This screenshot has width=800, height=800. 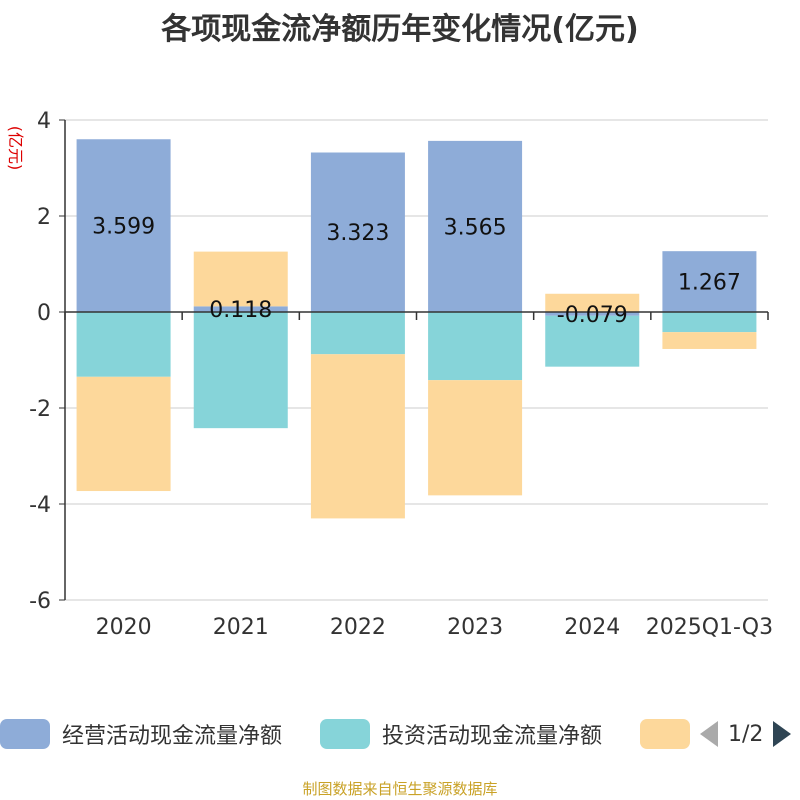 I want to click on legend-pager: 1/2, so click(x=746, y=734).